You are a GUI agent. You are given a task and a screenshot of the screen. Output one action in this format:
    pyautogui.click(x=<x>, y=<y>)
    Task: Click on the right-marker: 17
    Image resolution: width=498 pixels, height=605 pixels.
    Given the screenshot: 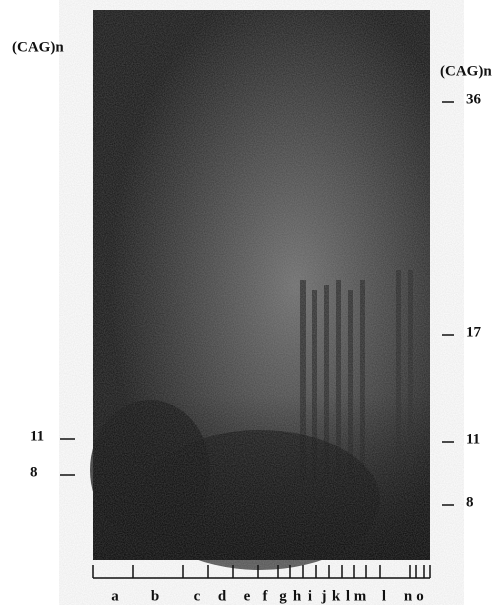 What is the action you would take?
    pyautogui.click(x=474, y=332)
    